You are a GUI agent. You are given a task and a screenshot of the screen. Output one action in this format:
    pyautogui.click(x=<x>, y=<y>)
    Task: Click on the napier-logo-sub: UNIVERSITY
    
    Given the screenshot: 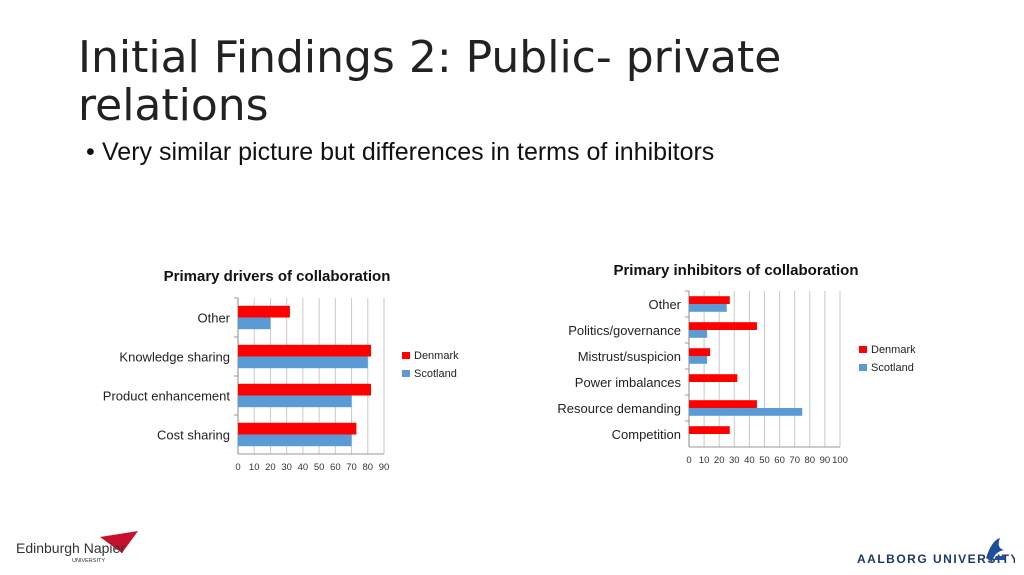 What is the action you would take?
    pyautogui.click(x=88, y=561)
    